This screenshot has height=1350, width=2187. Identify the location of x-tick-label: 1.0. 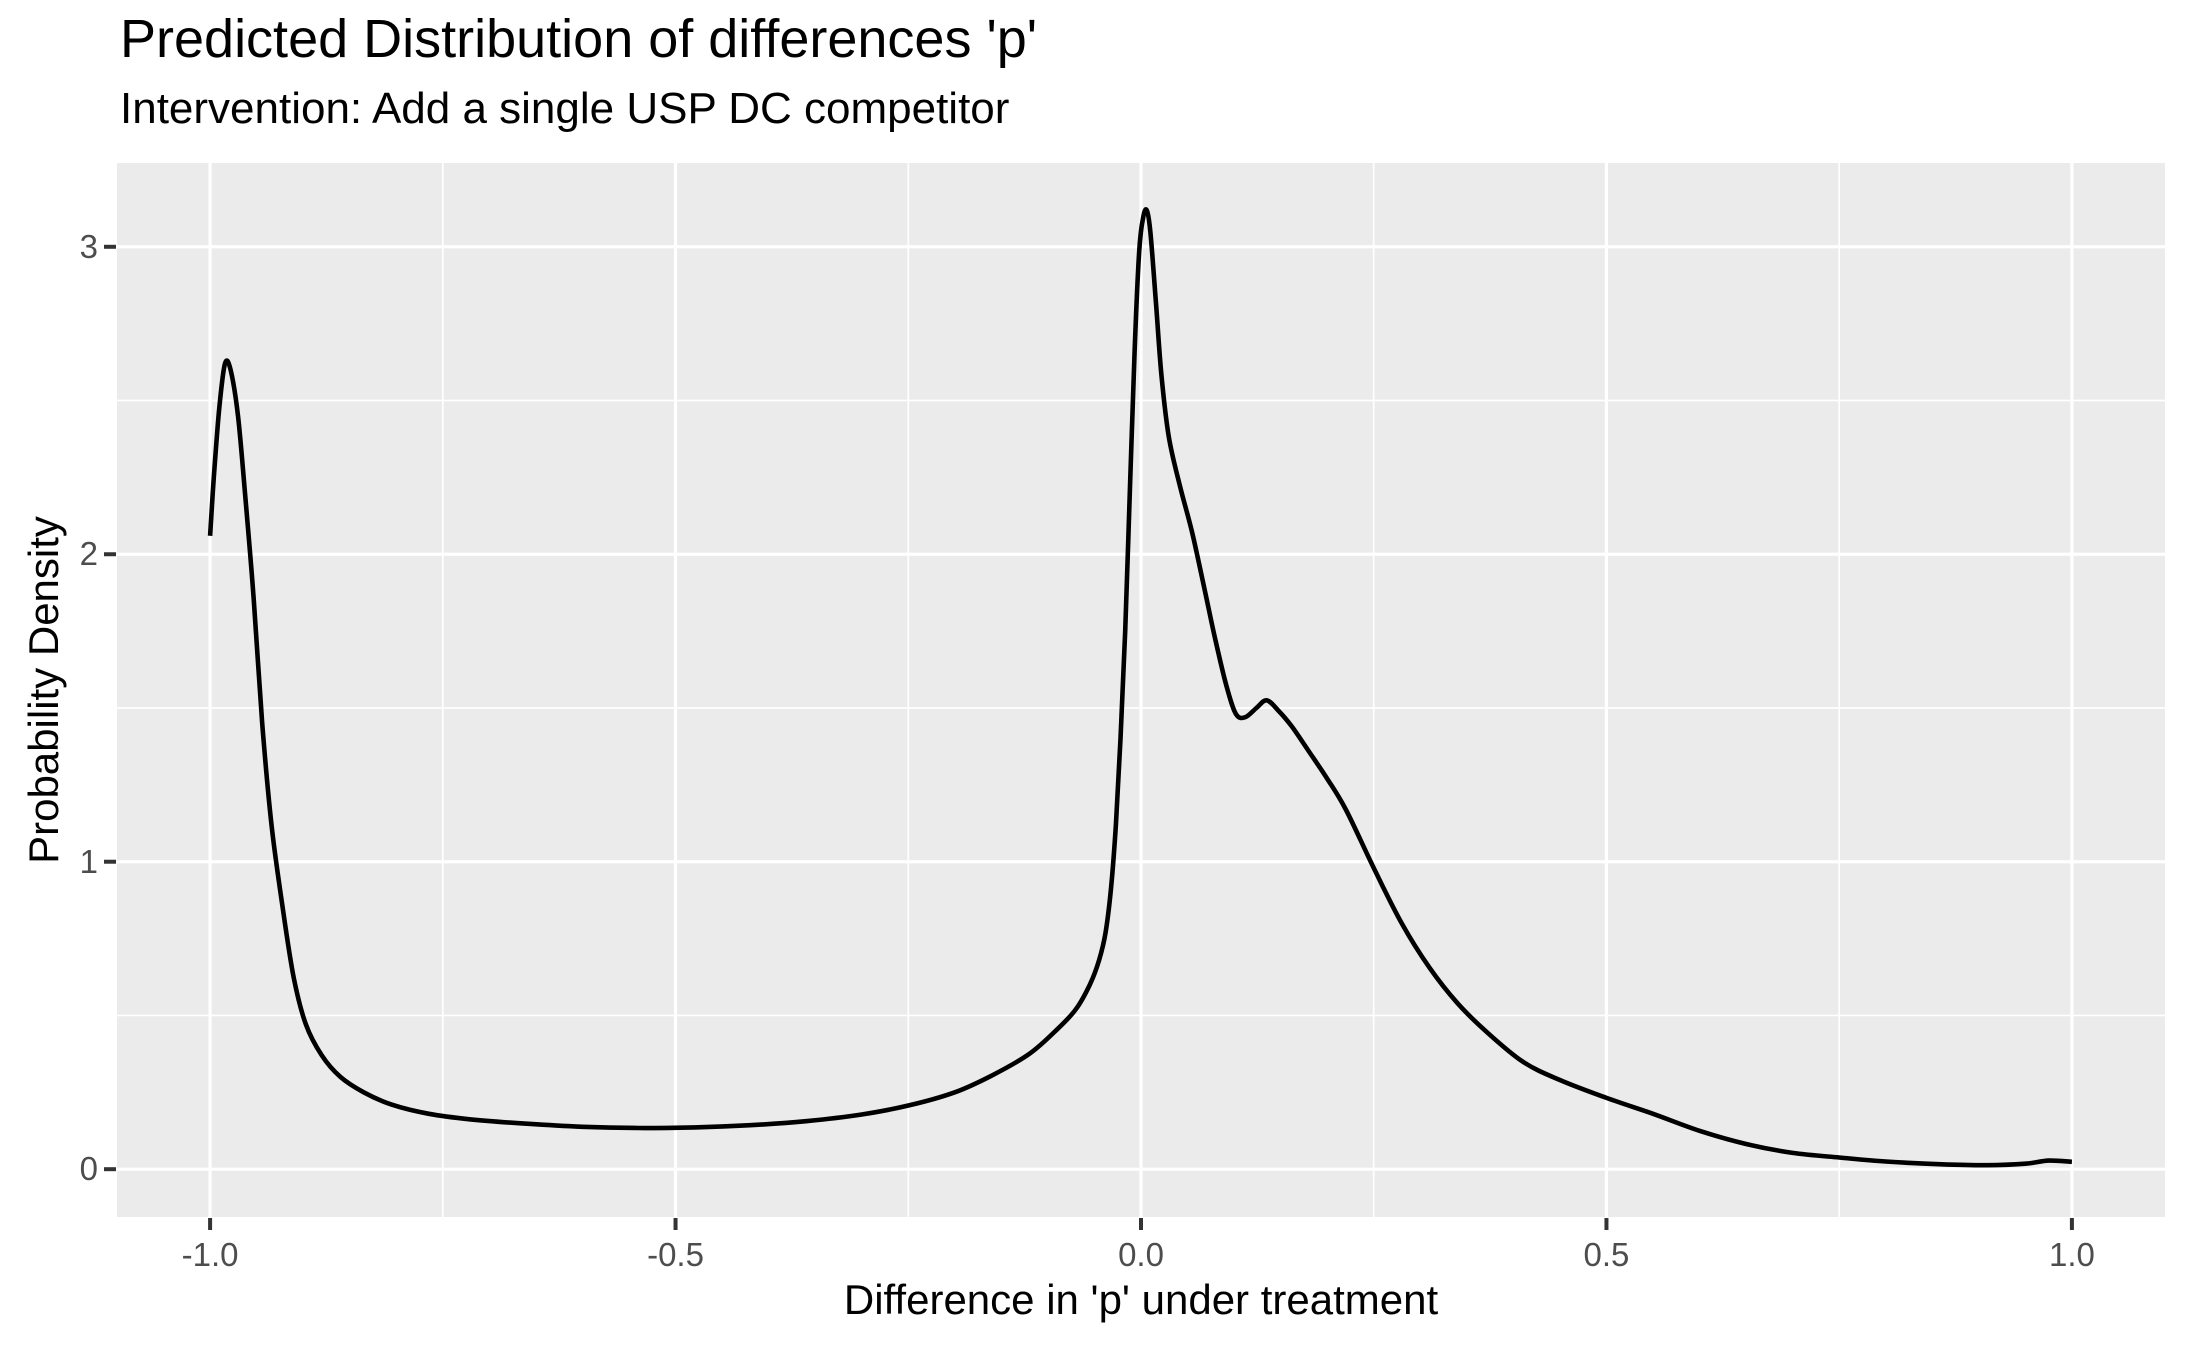
(2071, 1254).